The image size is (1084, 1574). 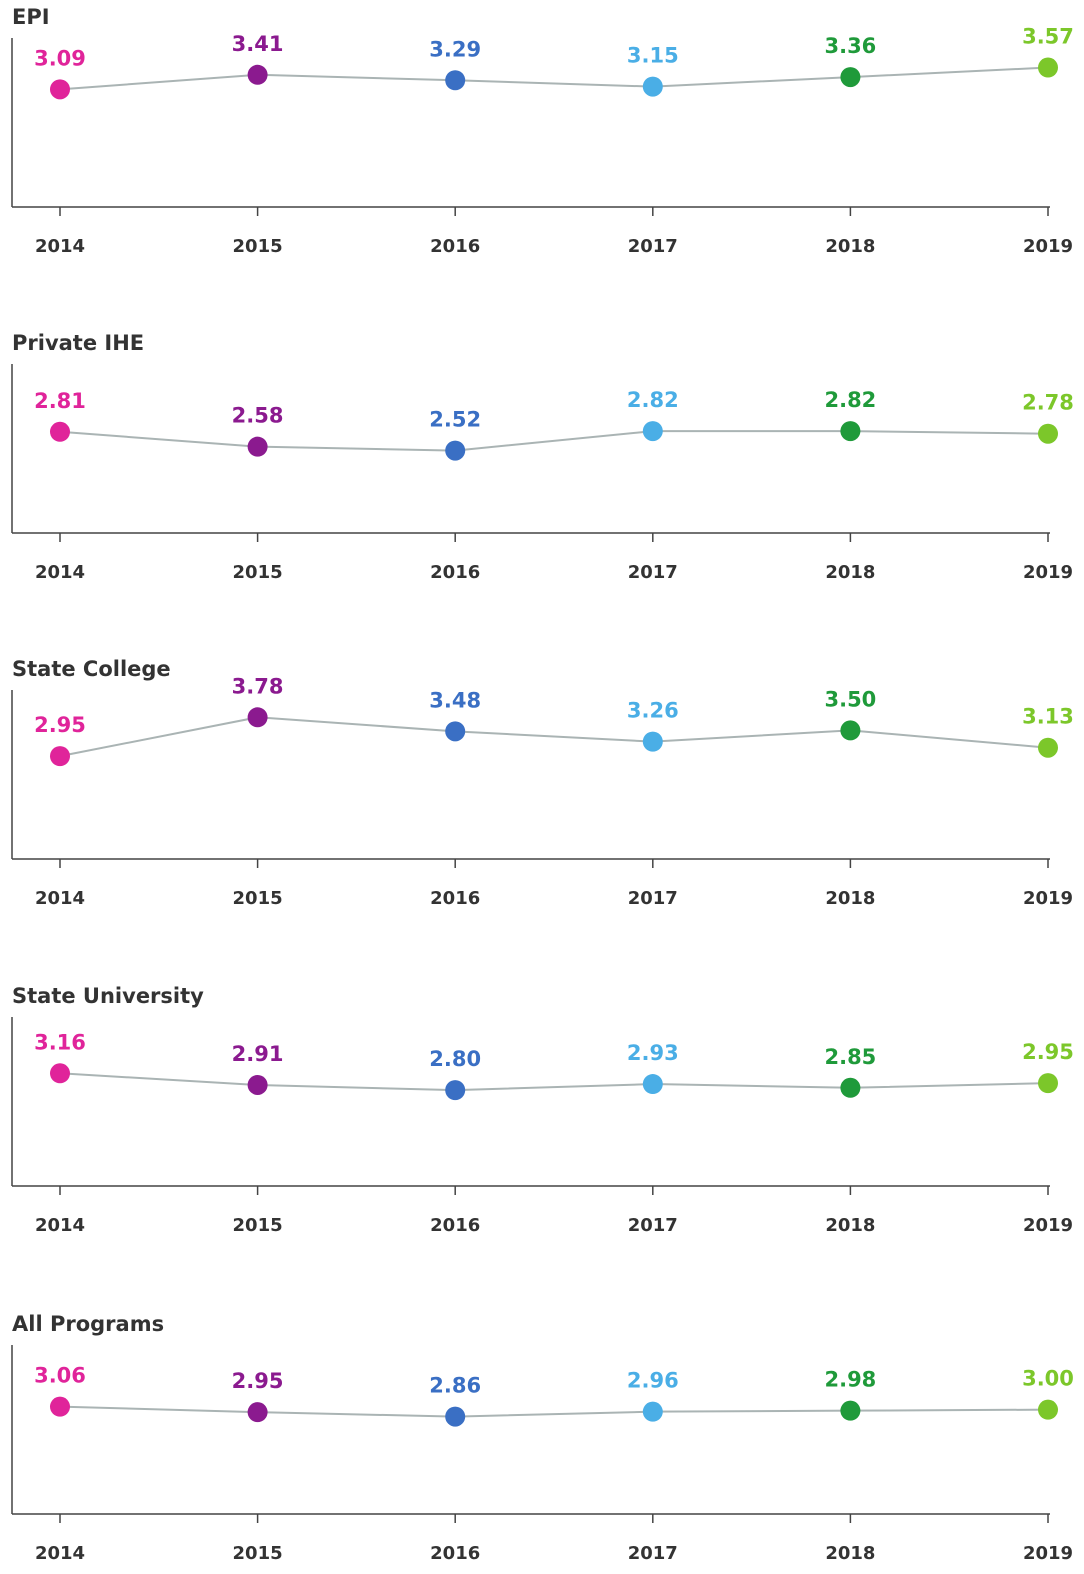 What do you see at coordinates (653, 1053) in the screenshot?
I see `value-label: 2.93` at bounding box center [653, 1053].